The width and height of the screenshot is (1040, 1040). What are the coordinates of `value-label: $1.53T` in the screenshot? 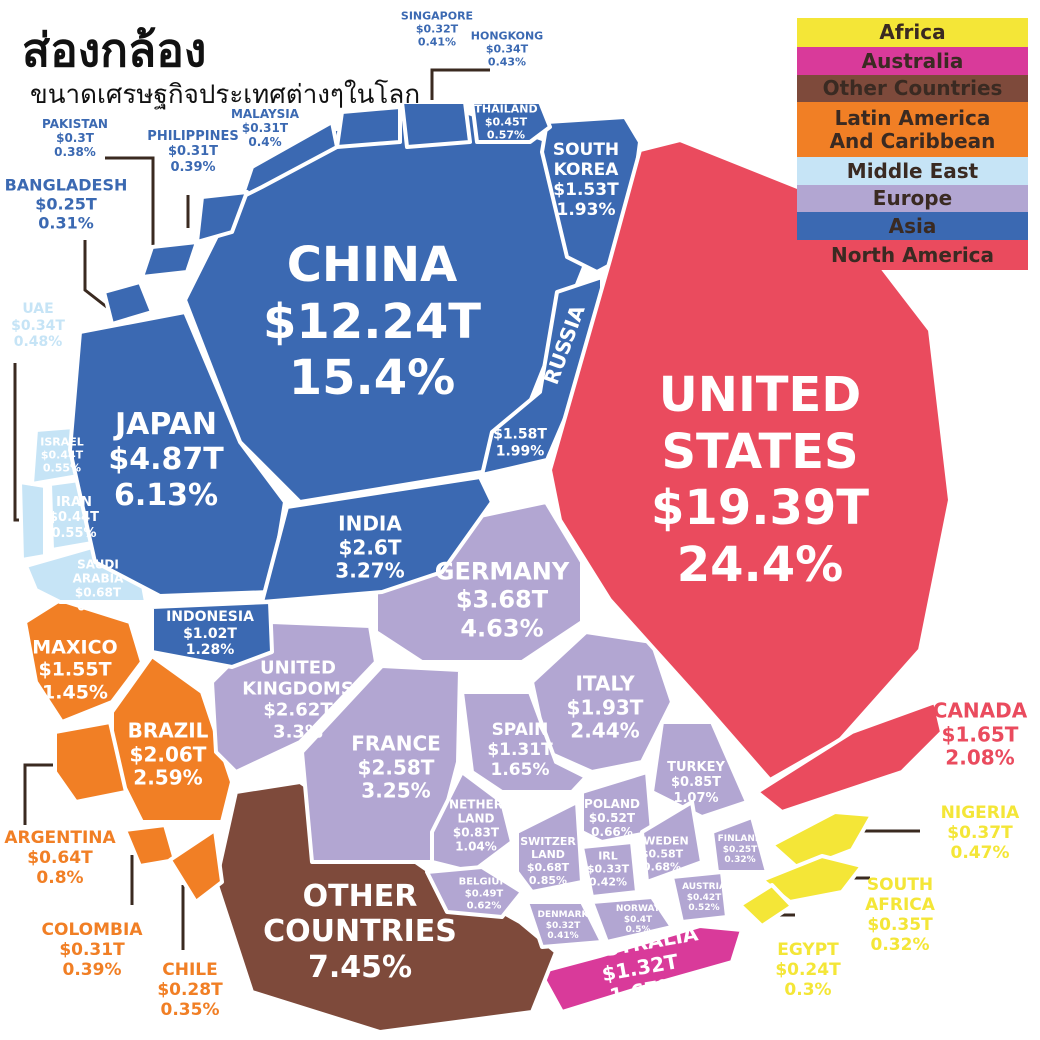 It's located at (586, 190).